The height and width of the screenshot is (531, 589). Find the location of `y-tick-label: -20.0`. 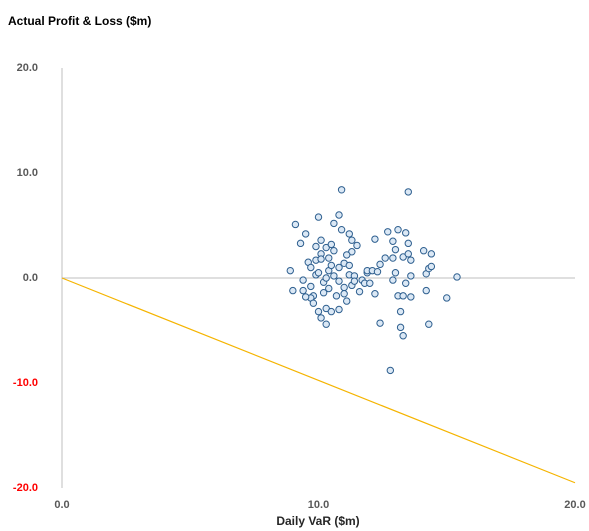

y-tick-label: -20.0 is located at coordinates (25, 488).